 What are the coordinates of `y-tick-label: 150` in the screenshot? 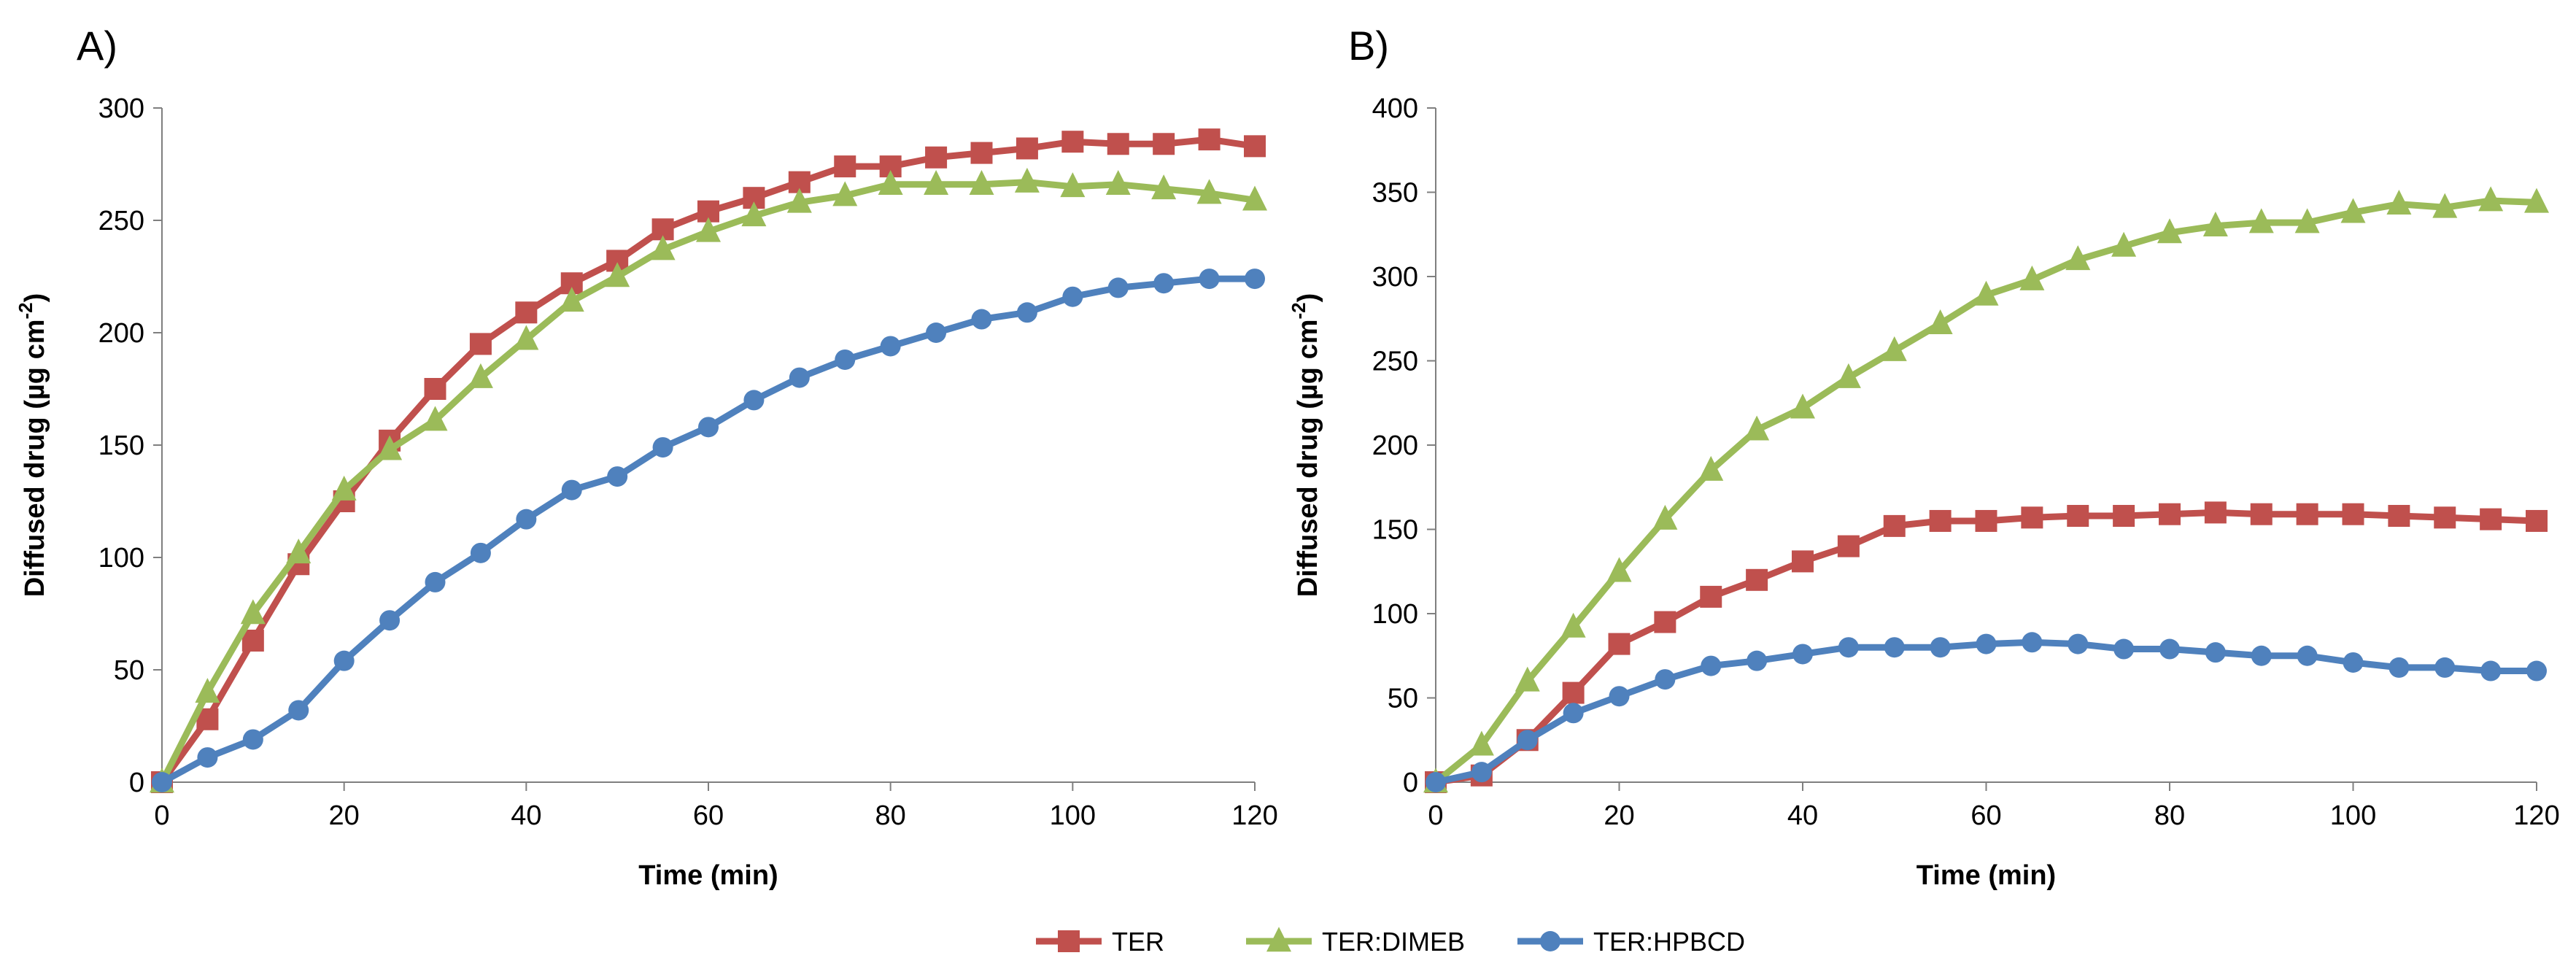 It's located at (121, 445).